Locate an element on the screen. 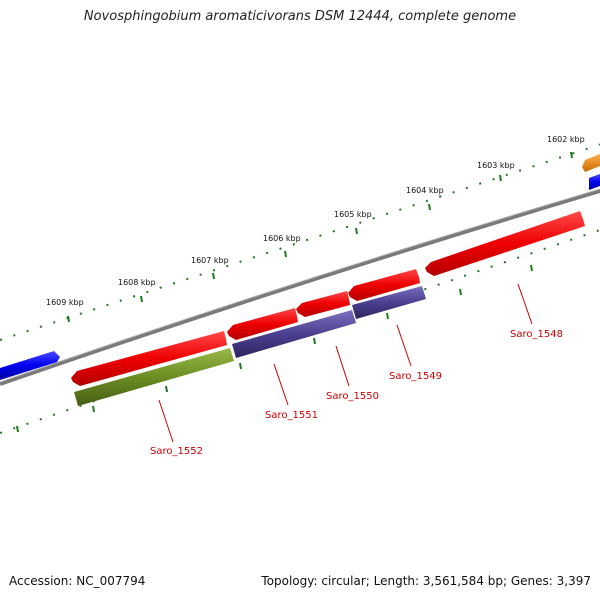 This screenshot has height=600, width=600. inner-tick-h is located at coordinates (17, 429).